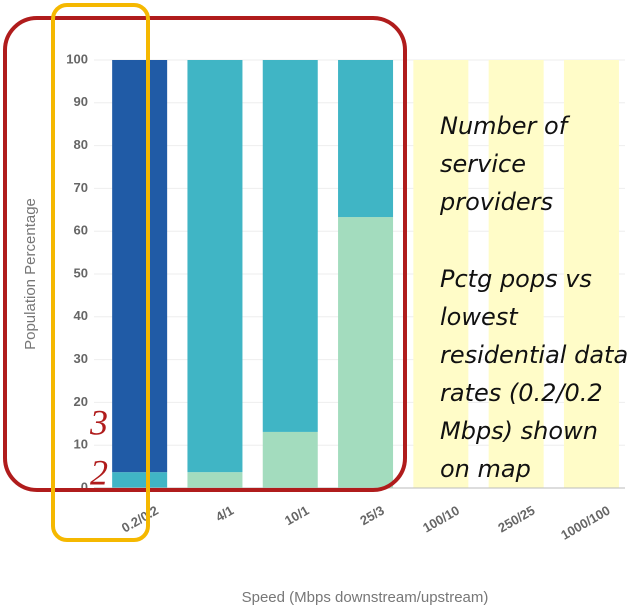 The height and width of the screenshot is (612, 634). Describe the element at coordinates (479, 317) in the screenshot. I see `annotation-text: lowest` at that location.